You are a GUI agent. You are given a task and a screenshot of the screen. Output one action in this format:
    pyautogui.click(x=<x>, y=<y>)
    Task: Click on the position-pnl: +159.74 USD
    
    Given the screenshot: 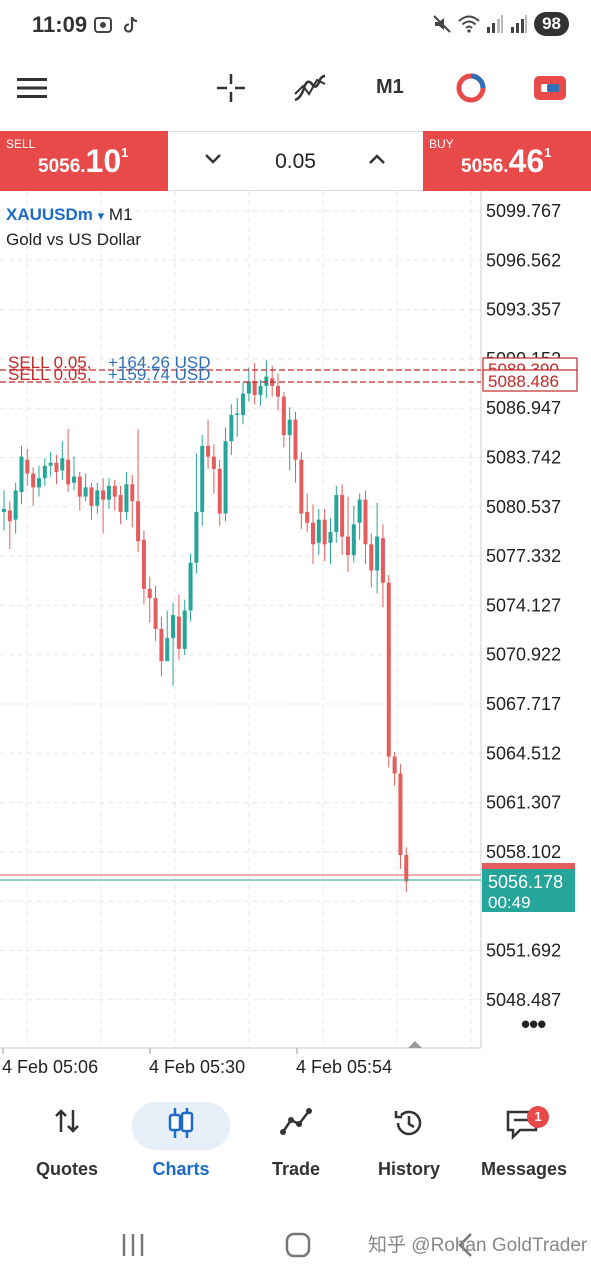 What is the action you would take?
    pyautogui.click(x=159, y=374)
    